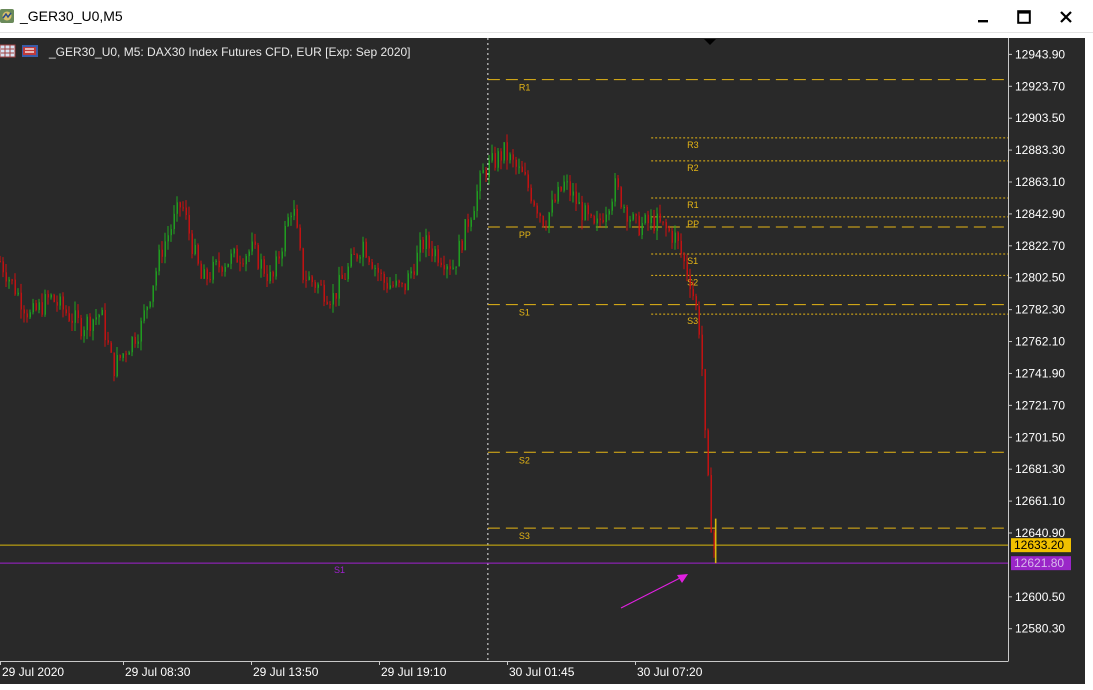 The image size is (1093, 690). I want to click on y-tick-label: 12741.90, so click(1040, 373).